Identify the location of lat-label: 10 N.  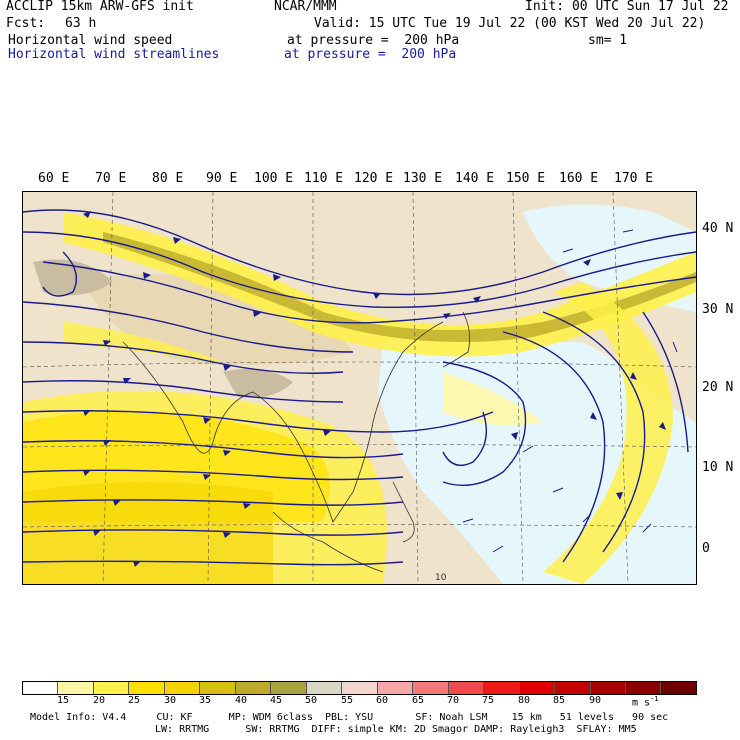
(718, 467).